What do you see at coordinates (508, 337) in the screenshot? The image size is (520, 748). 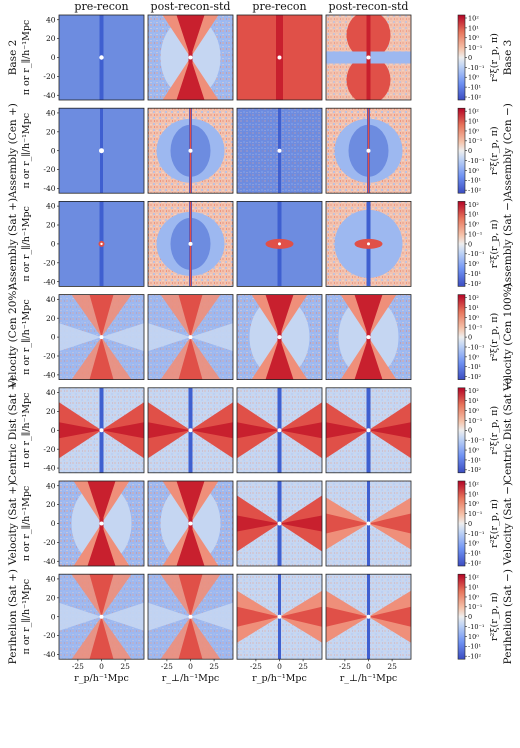 I see `row-label-right: Velocity (Cen 100%)` at bounding box center [508, 337].